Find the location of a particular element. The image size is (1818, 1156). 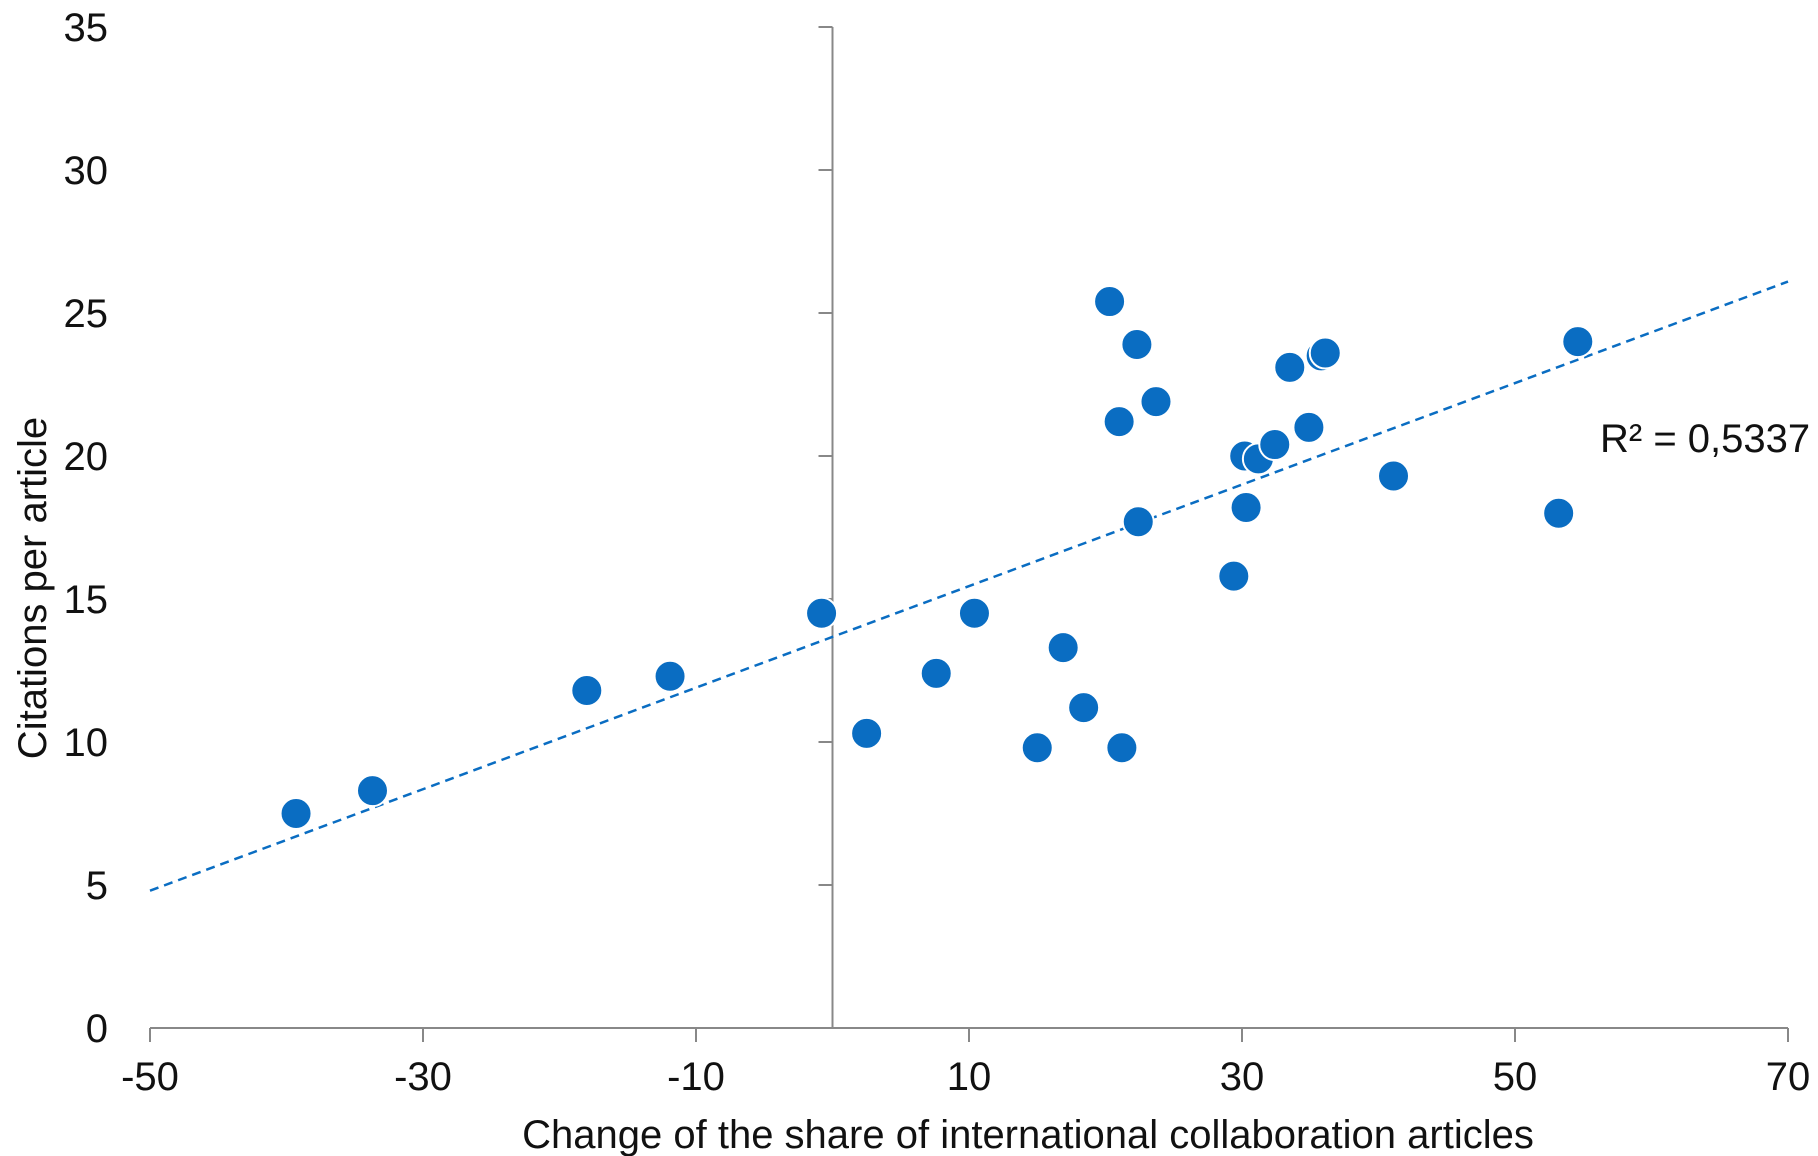

y-tick-label: 15 is located at coordinates (86, 600).